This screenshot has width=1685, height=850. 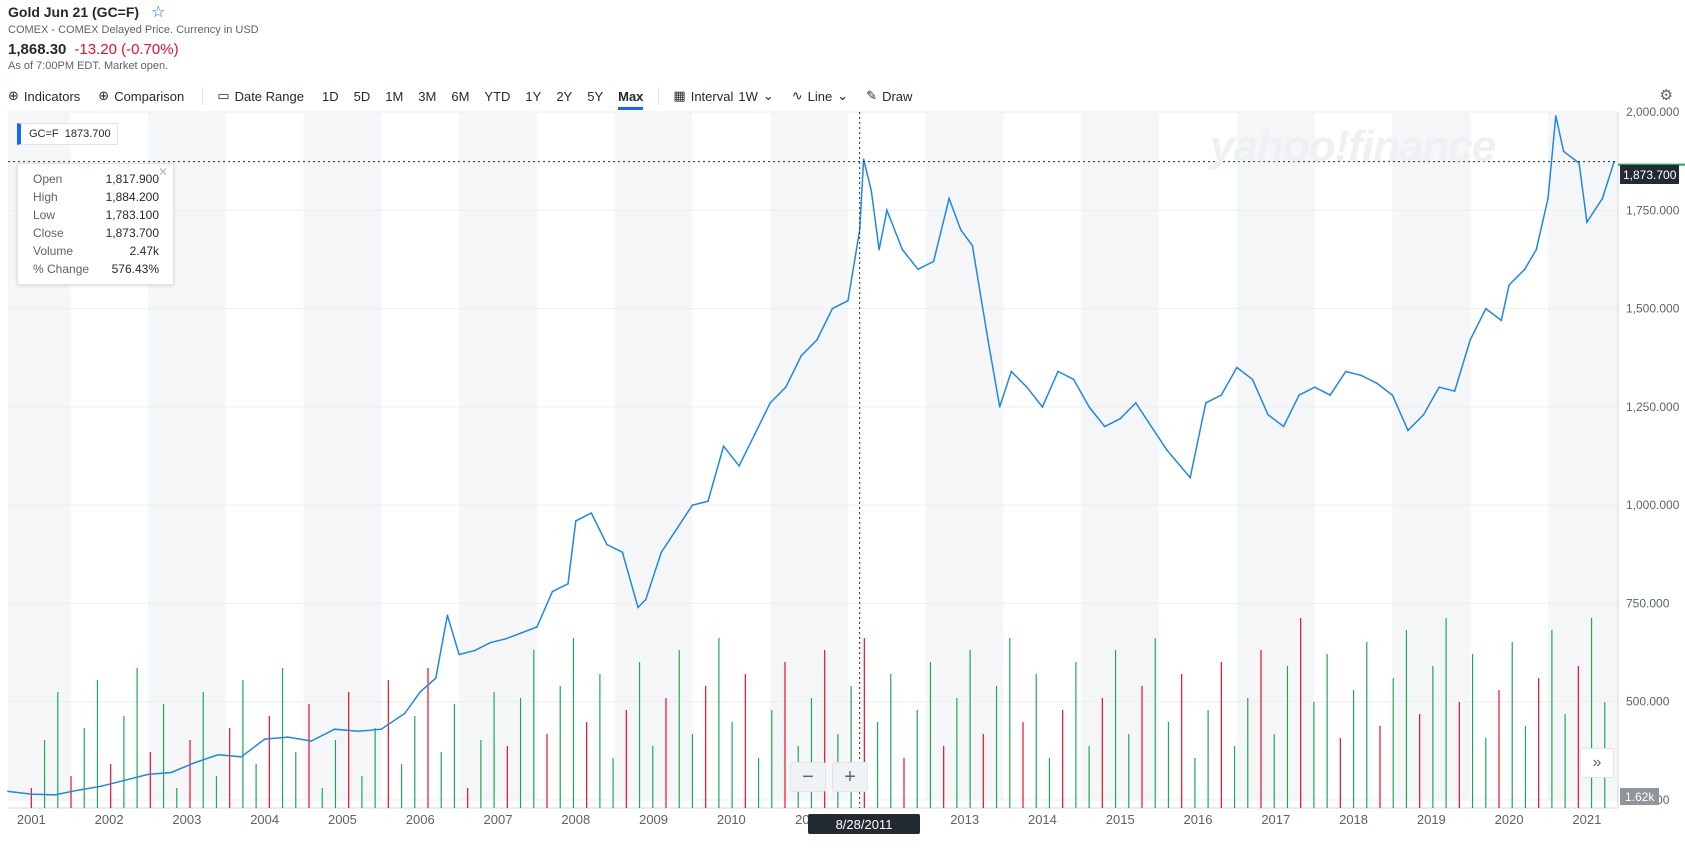 What do you see at coordinates (149, 96) in the screenshot?
I see `comparison-label: Comparison` at bounding box center [149, 96].